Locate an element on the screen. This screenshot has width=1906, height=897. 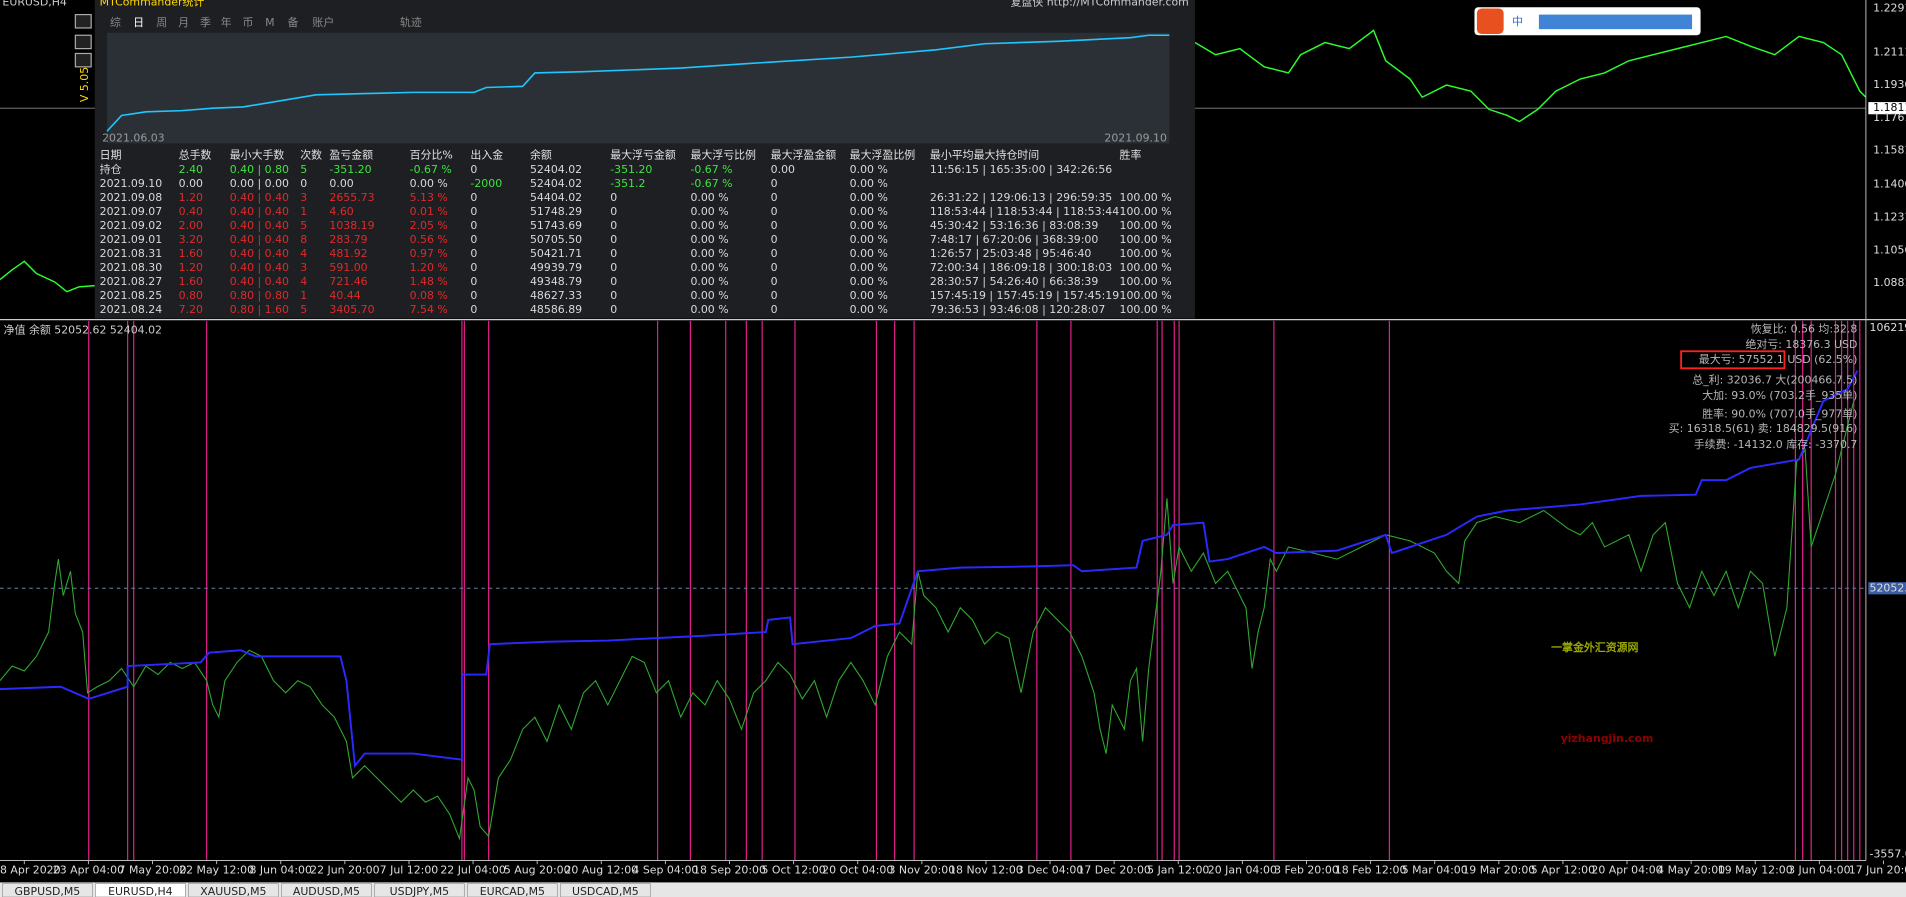
table-header: 总手数 is located at coordinates (195, 155).